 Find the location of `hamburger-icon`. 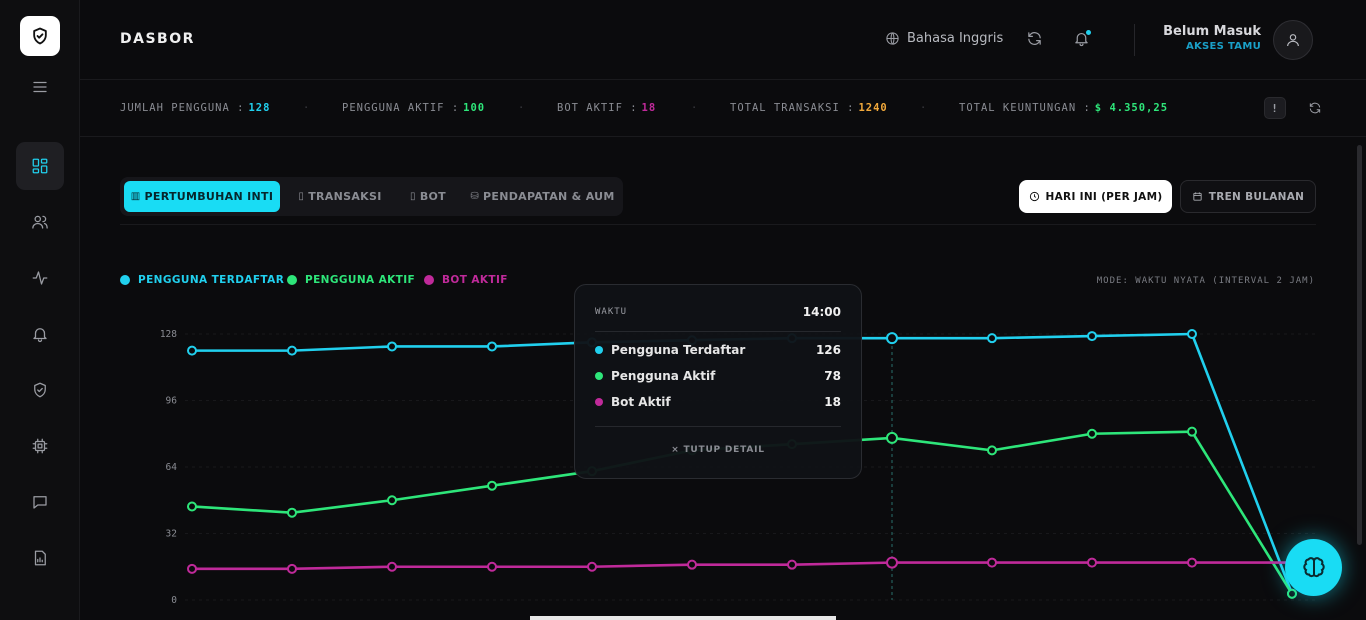

hamburger-icon is located at coordinates (40, 87).